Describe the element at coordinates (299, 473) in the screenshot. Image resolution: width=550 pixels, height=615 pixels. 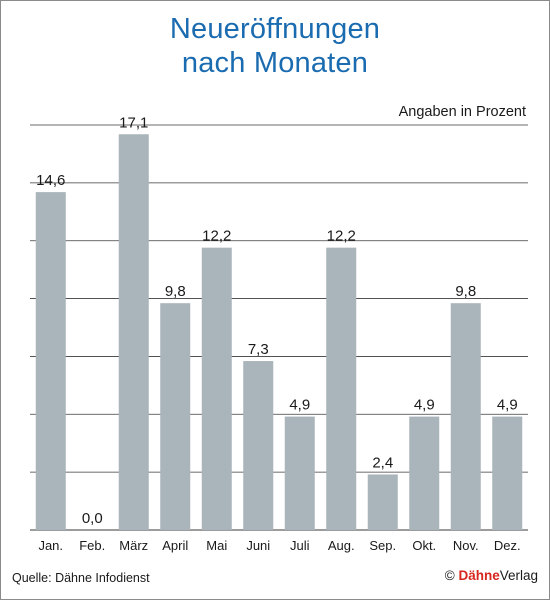
I see `bar-juli` at that location.